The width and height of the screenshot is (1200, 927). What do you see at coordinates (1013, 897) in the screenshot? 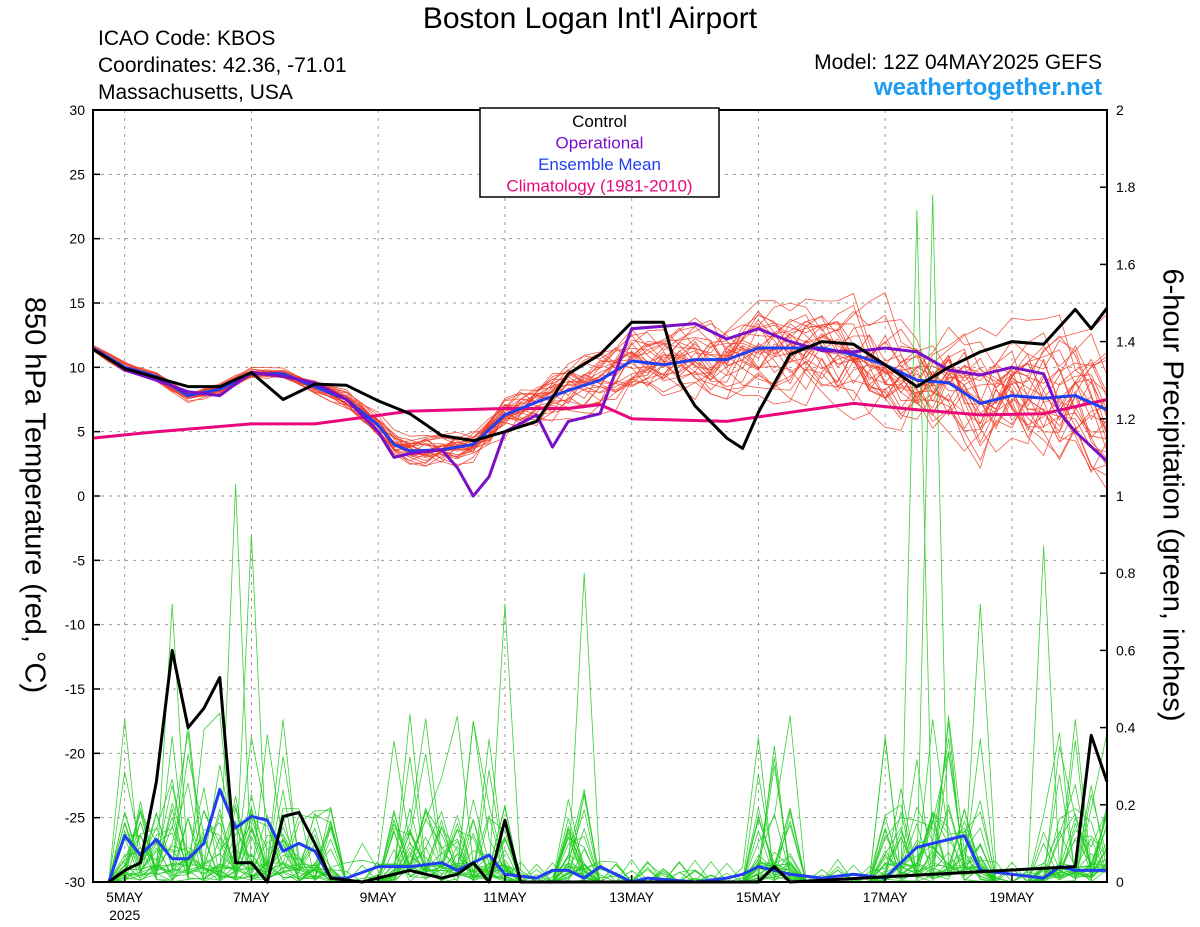
I see `tick-label-x: 19MAY` at bounding box center [1013, 897].